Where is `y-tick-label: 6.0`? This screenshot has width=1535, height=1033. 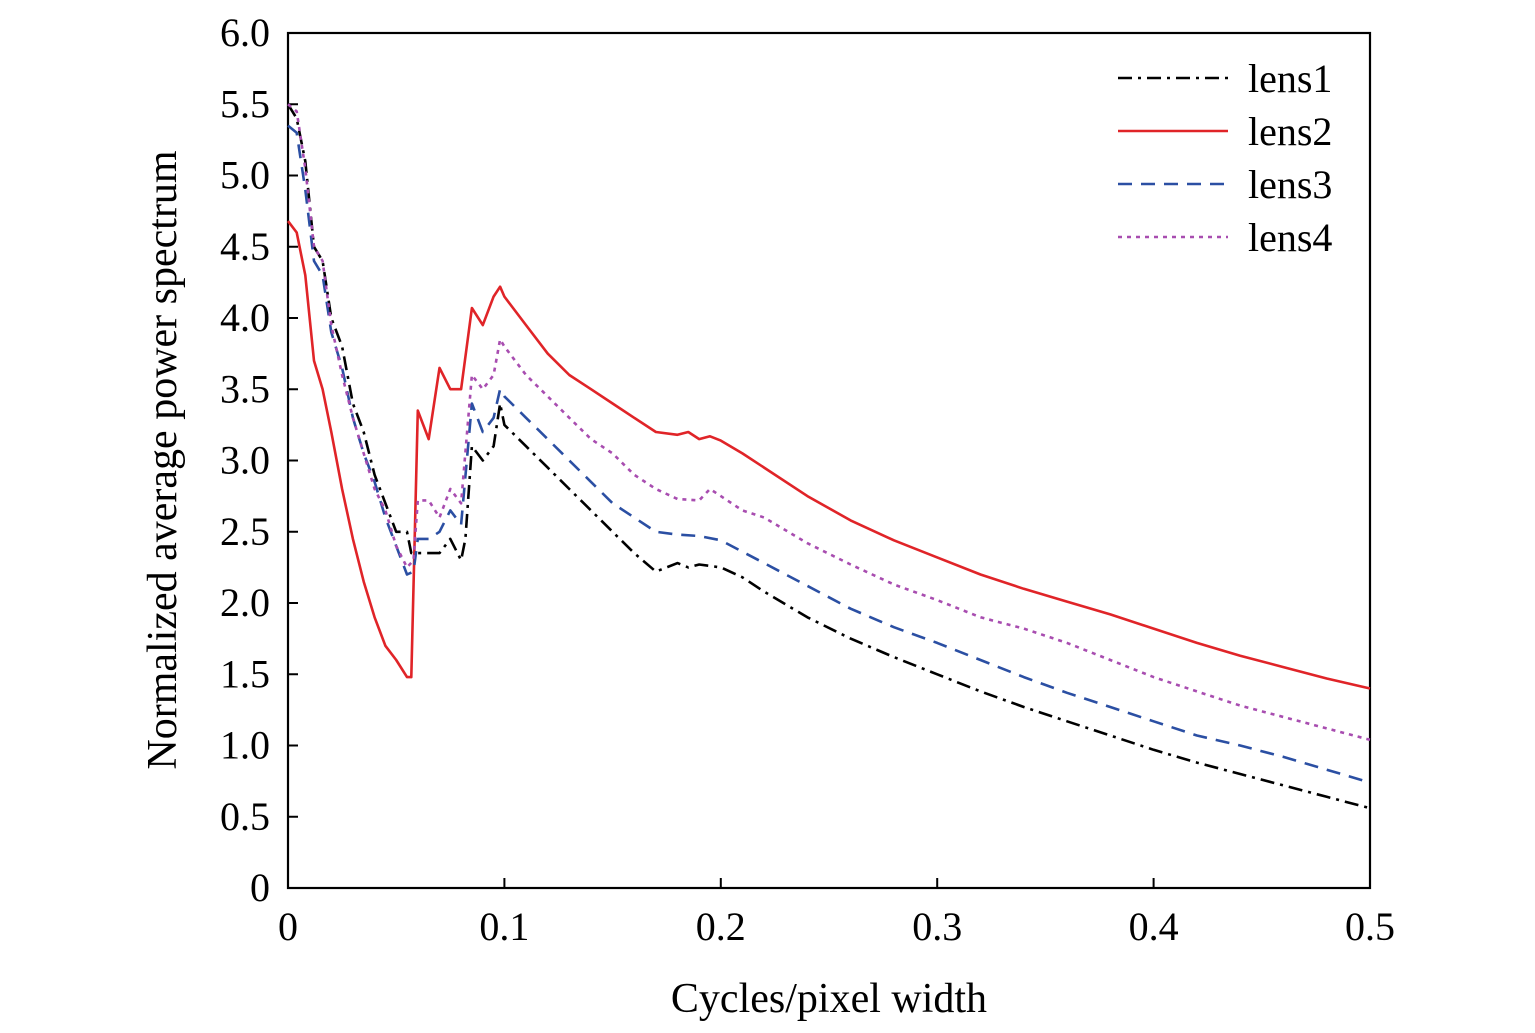 y-tick-label: 6.0 is located at coordinates (245, 32).